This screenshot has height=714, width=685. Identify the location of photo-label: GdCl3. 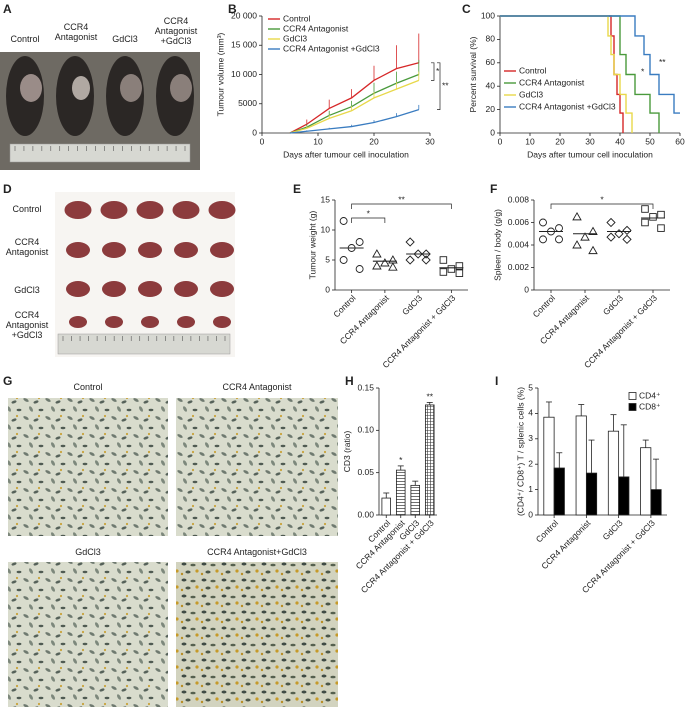
(125, 39).